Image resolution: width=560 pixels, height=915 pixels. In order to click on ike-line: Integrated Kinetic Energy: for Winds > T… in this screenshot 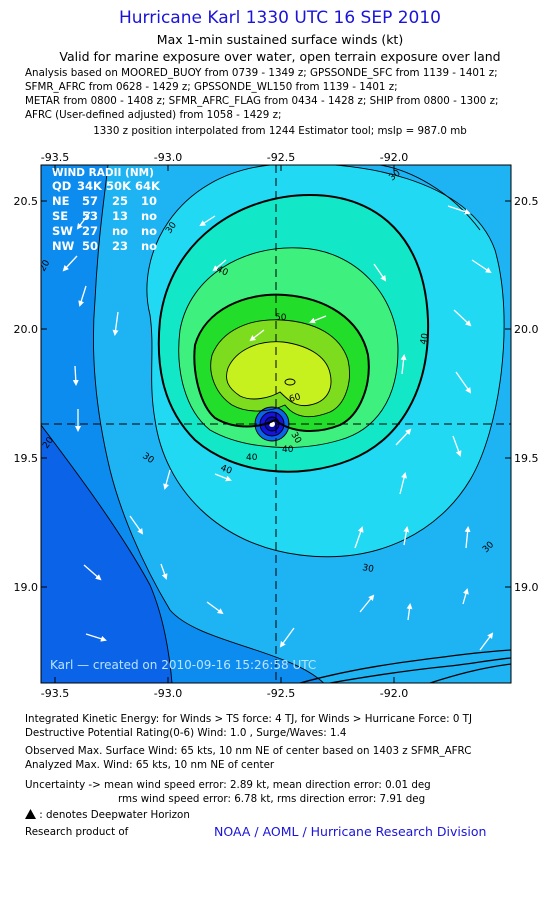, I will do `click(248, 719)`.